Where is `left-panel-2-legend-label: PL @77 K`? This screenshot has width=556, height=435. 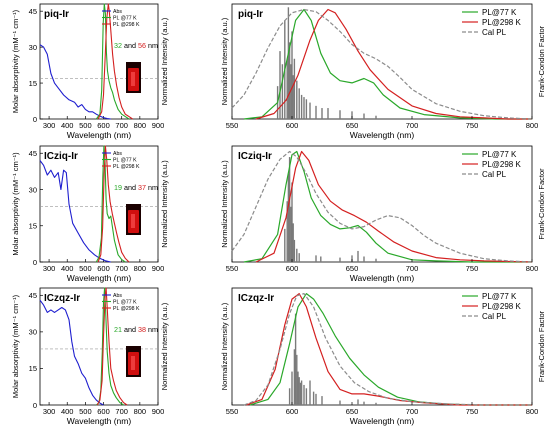
left-panel-2-legend-label: PL @77 K is located at coordinates (125, 161).